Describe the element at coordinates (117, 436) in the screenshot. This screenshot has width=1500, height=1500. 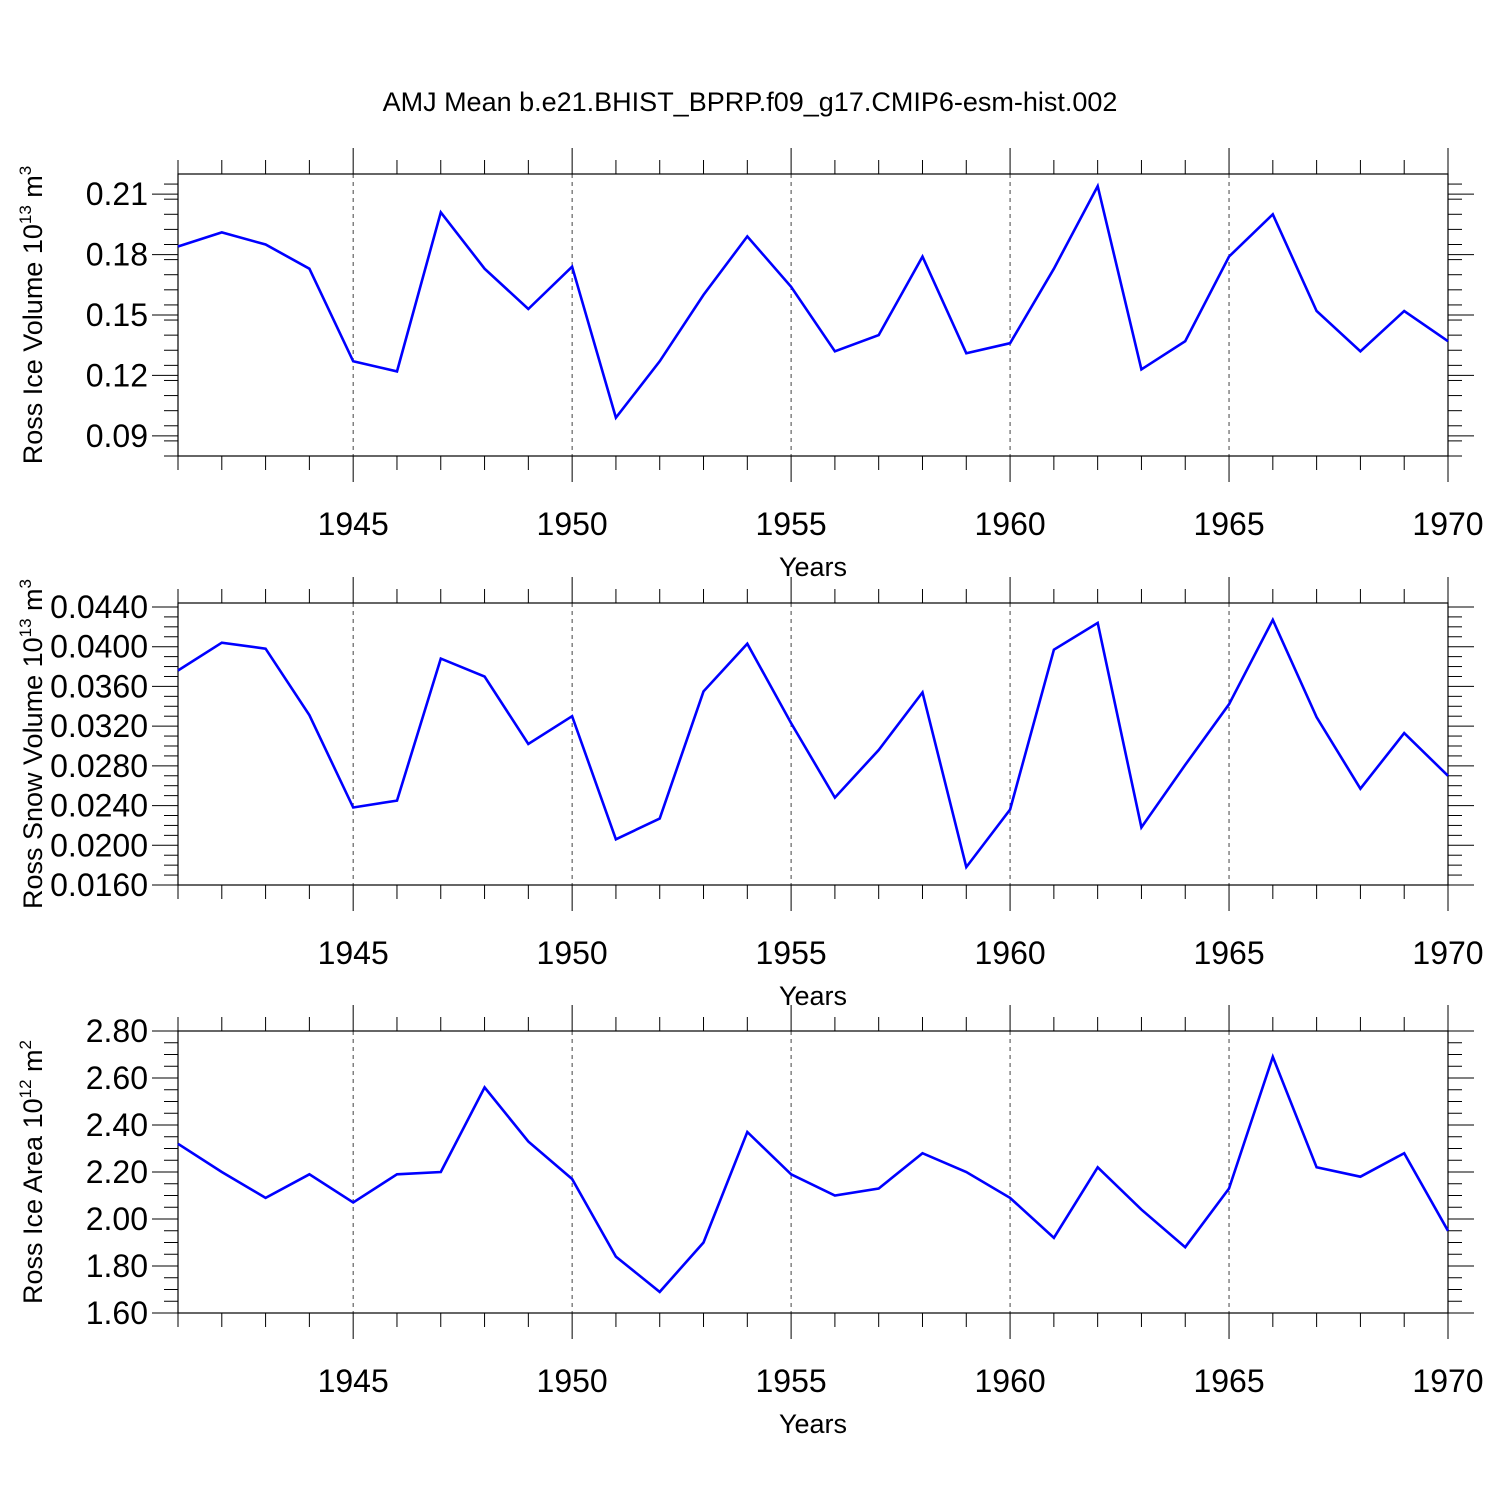
I see `y-tick-label: 0.09` at that location.